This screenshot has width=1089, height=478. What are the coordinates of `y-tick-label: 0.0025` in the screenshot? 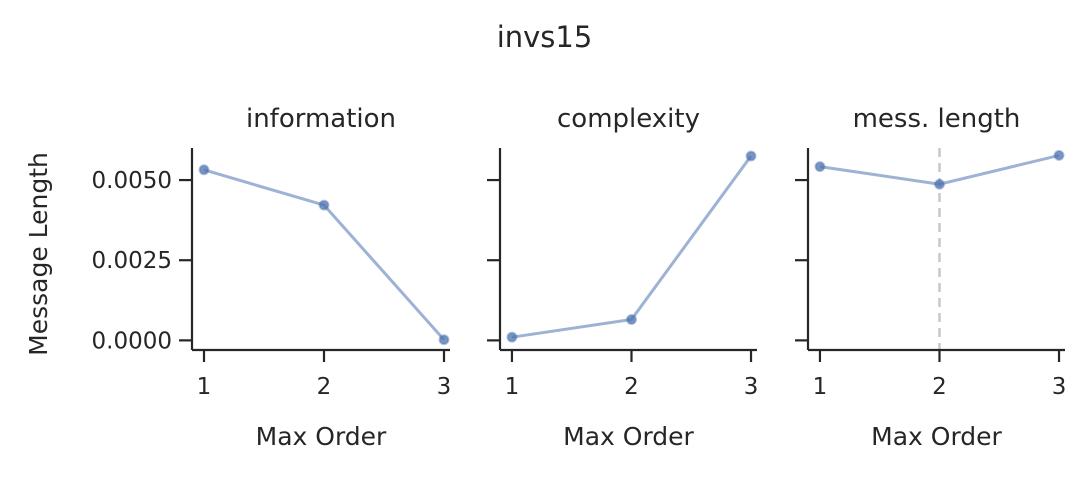 It's located at (132, 261).